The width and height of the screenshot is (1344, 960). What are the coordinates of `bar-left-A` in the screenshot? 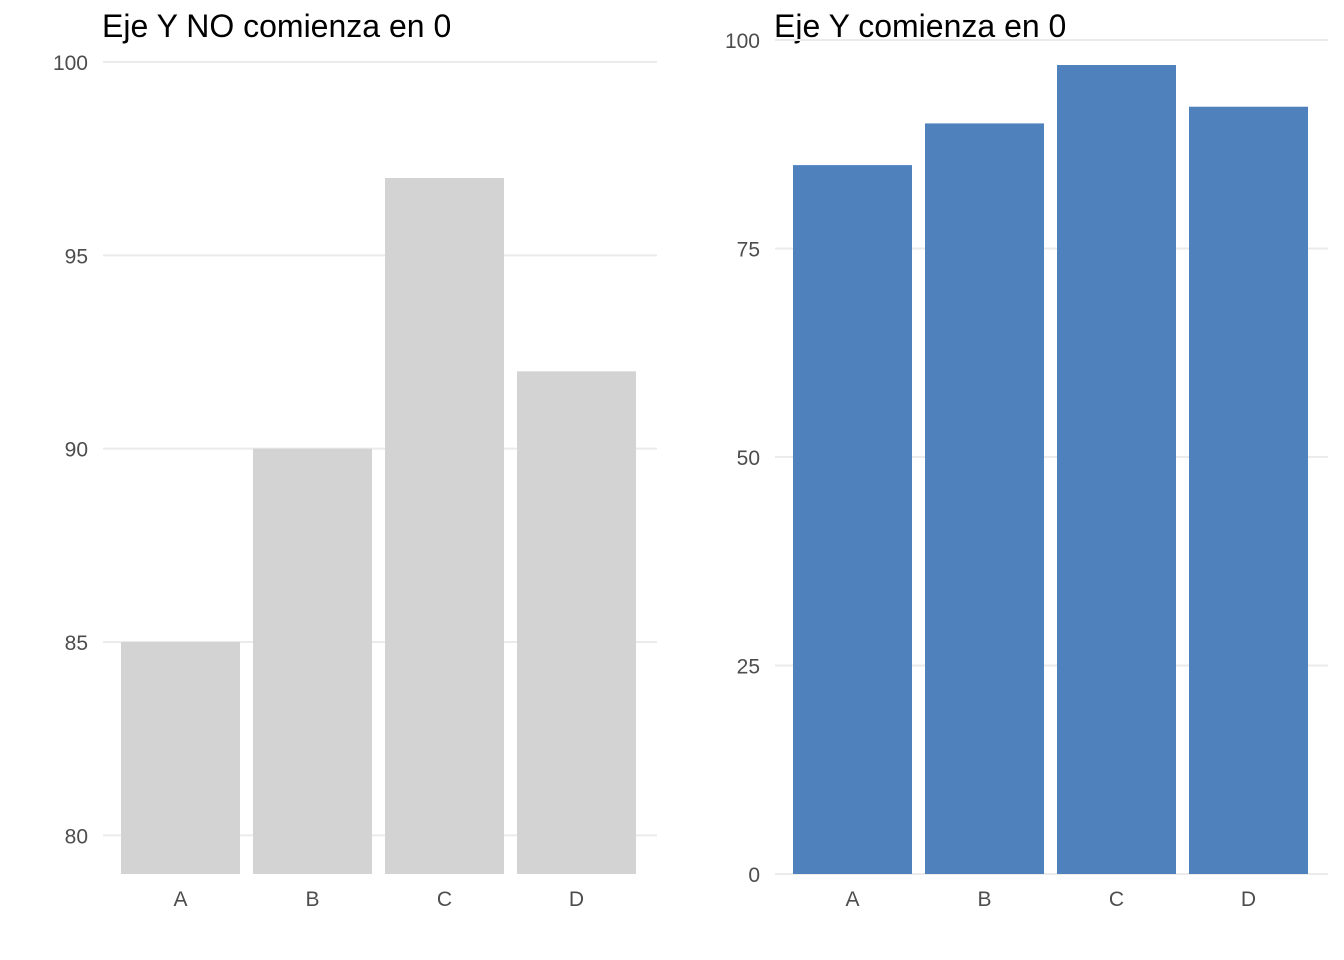 It's located at (180, 758).